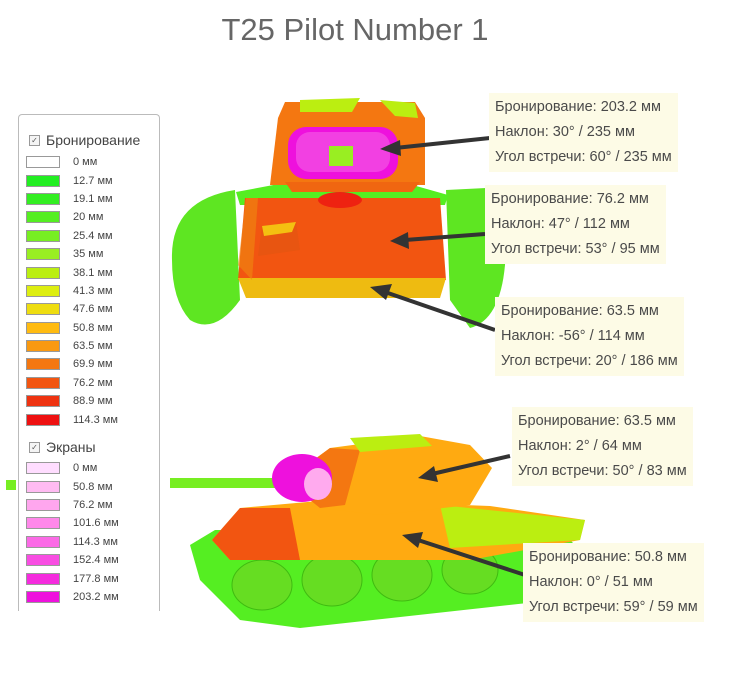  Describe the element at coordinates (93, 272) in the screenshot. I see `armor-legend-label: 38.1 мм` at that location.